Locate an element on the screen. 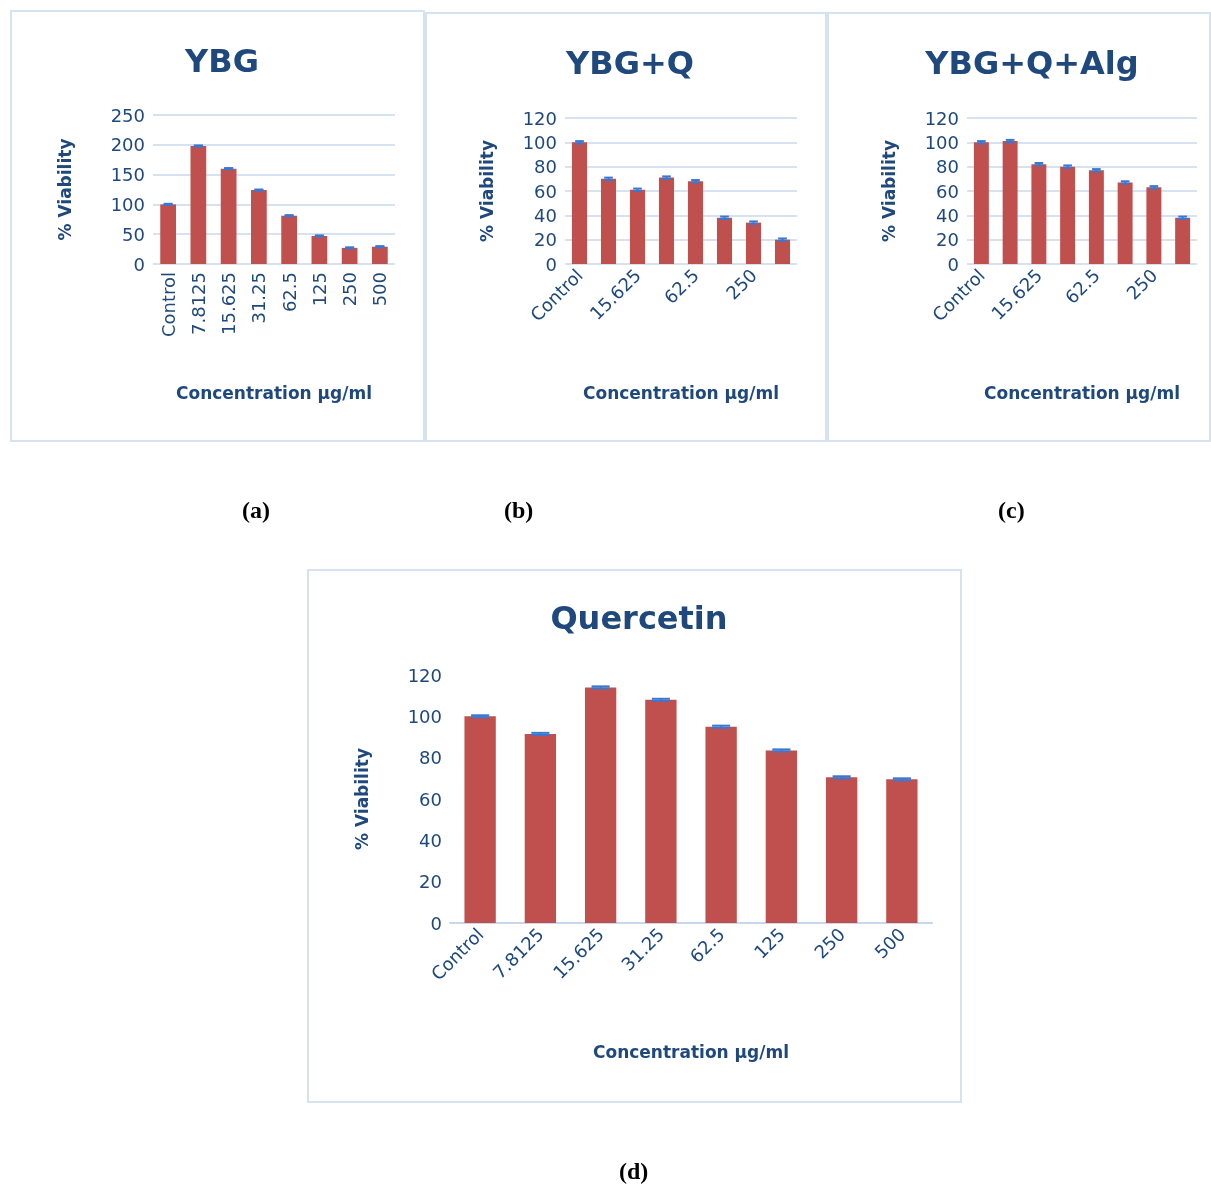 This screenshot has height=1186, width=1211. chart-title: Quercetin is located at coordinates (639, 618).